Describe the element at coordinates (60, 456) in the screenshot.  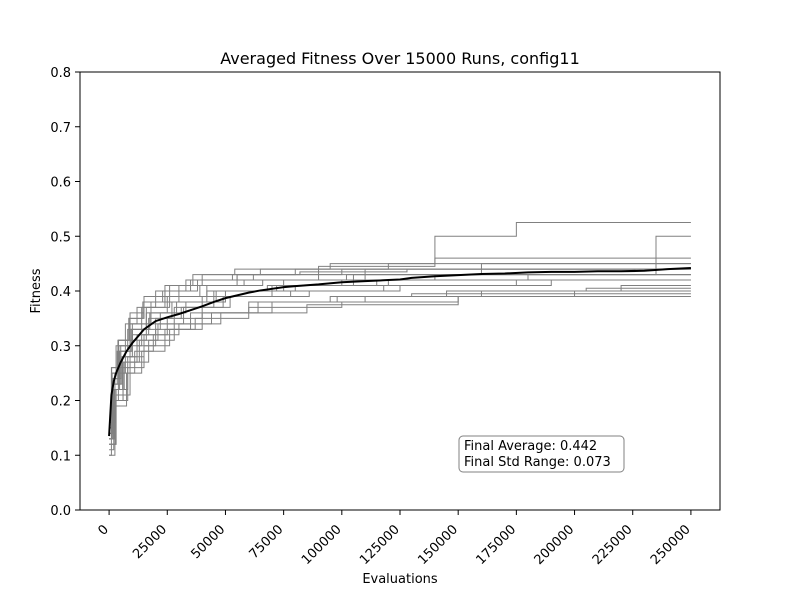
I see `y-tick-label: 0.1` at that location.